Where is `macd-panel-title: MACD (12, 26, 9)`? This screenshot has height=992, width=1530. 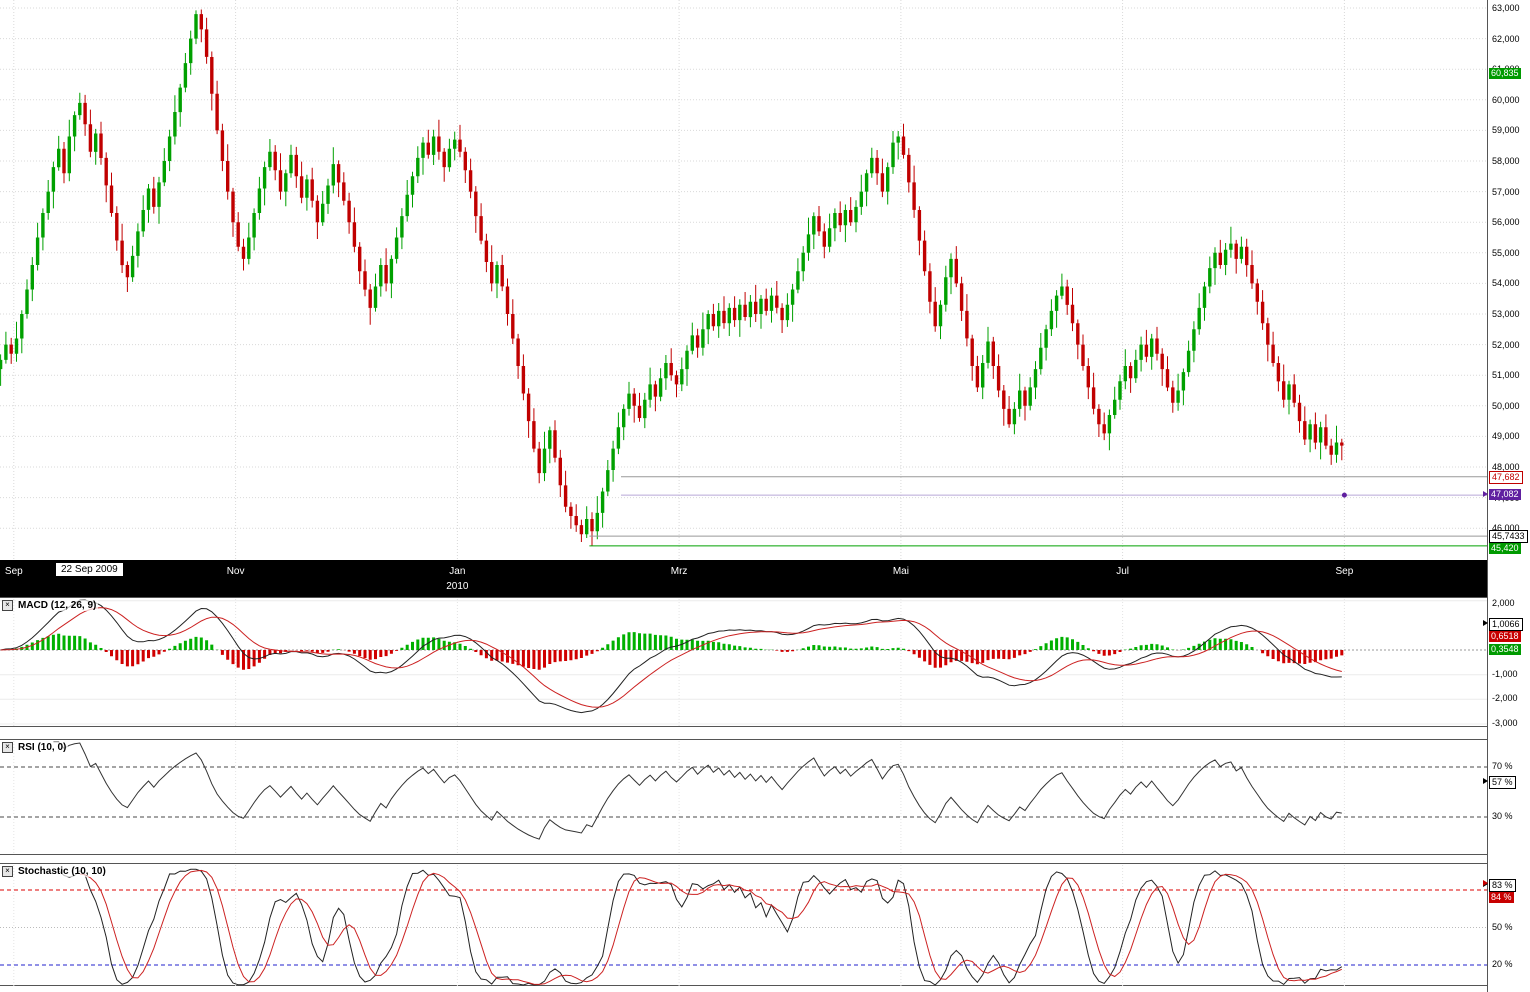
macd-panel-title: MACD (12, 26, 9) is located at coordinates (57, 605).